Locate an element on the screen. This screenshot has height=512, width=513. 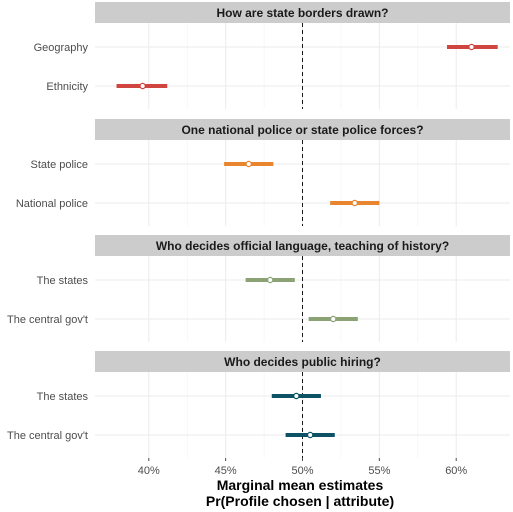
x-tick-label: 55% is located at coordinates (379, 471).